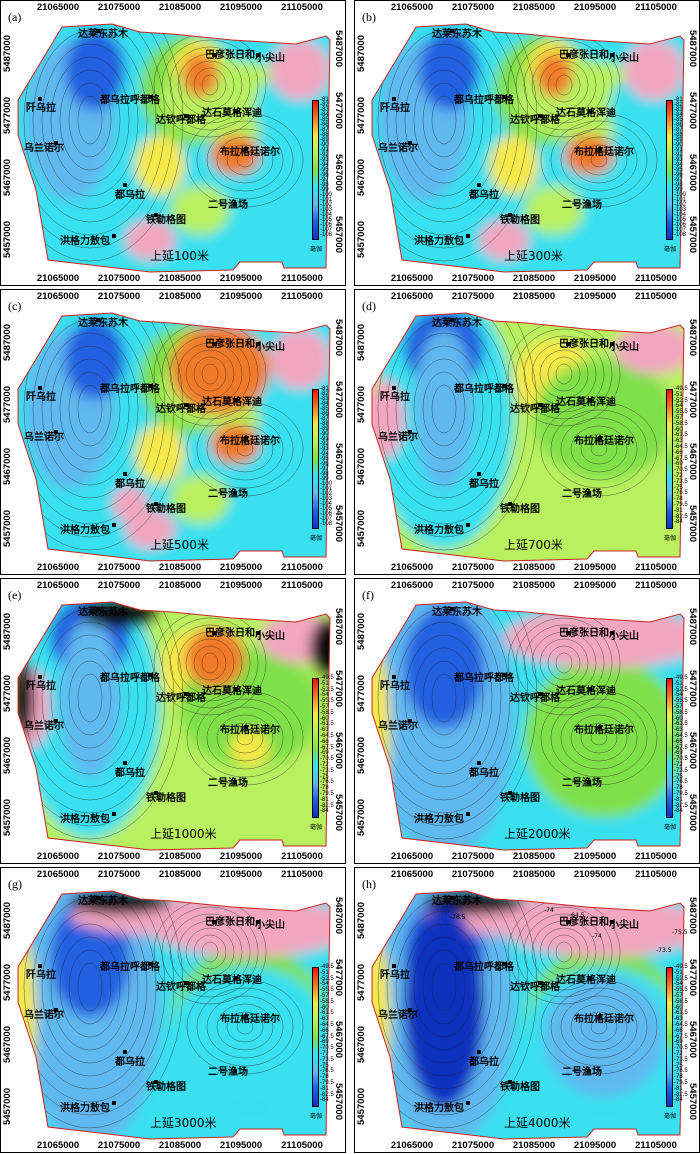 The image size is (700, 1154). What do you see at coordinates (324, 419) in the screenshot?
I see `colorbar-tick: -87` at bounding box center [324, 419].